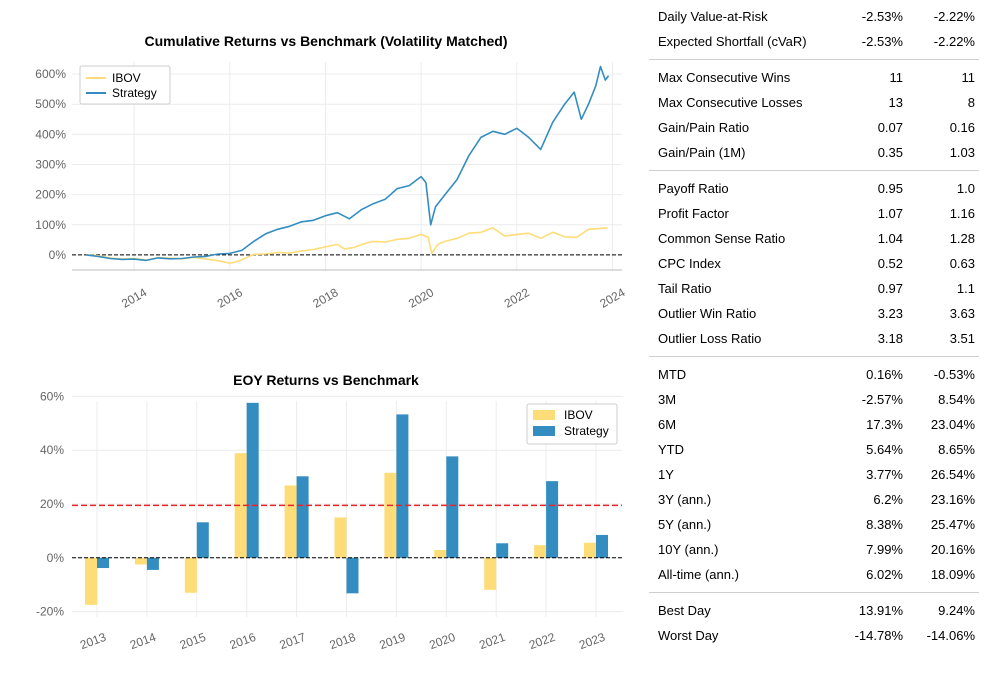  Describe the element at coordinates (302, 517) in the screenshot. I see `bar-strategy-2017` at that location.